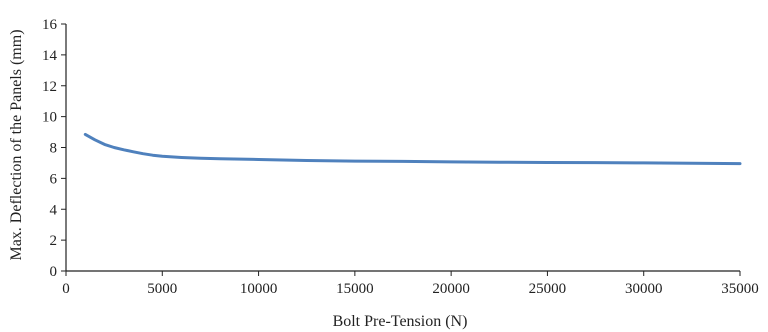 The image size is (768, 332). I want to click on x-tick-label: 20000, so click(451, 289).